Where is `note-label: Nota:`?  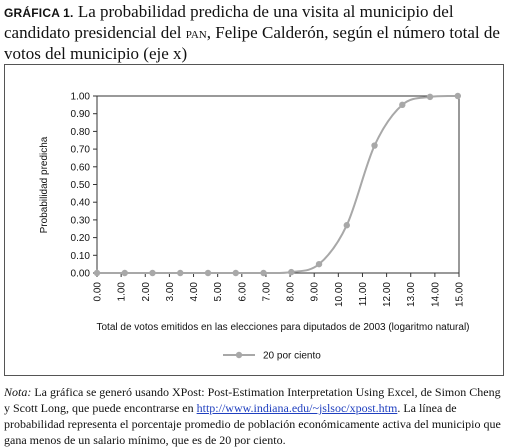
note-label: Nota: is located at coordinates (18, 392).